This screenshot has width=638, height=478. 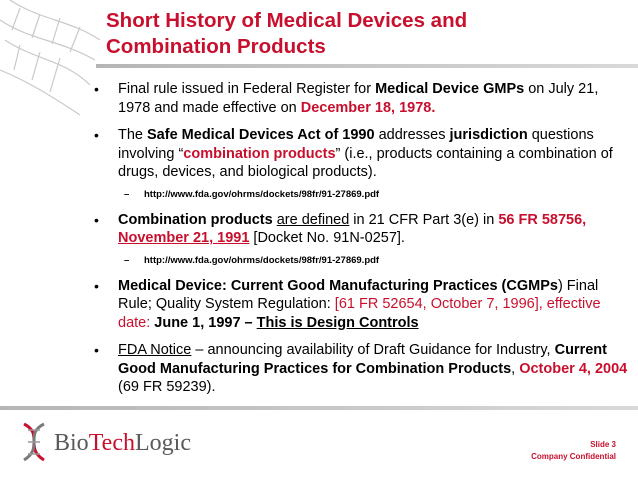 What do you see at coordinates (71, 443) in the screenshot?
I see `logo-bio: Bio` at bounding box center [71, 443].